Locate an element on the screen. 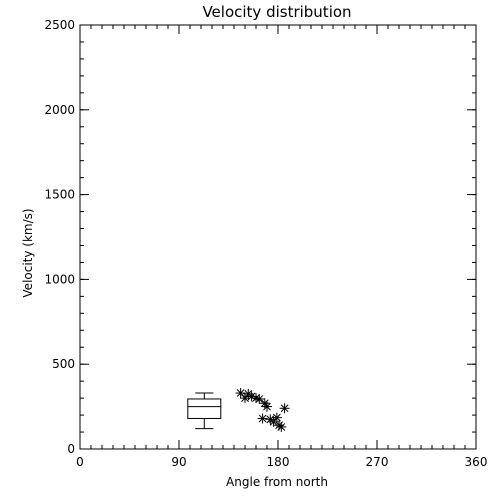 The width and height of the screenshot is (500, 500). y-tick-label: 1500 is located at coordinates (59, 195).